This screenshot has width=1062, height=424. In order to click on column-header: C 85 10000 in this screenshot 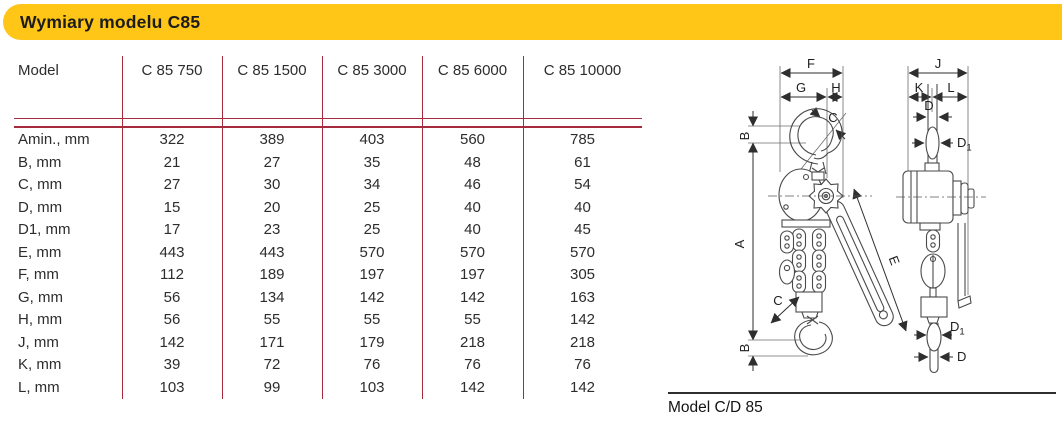, I will do `click(582, 70)`.